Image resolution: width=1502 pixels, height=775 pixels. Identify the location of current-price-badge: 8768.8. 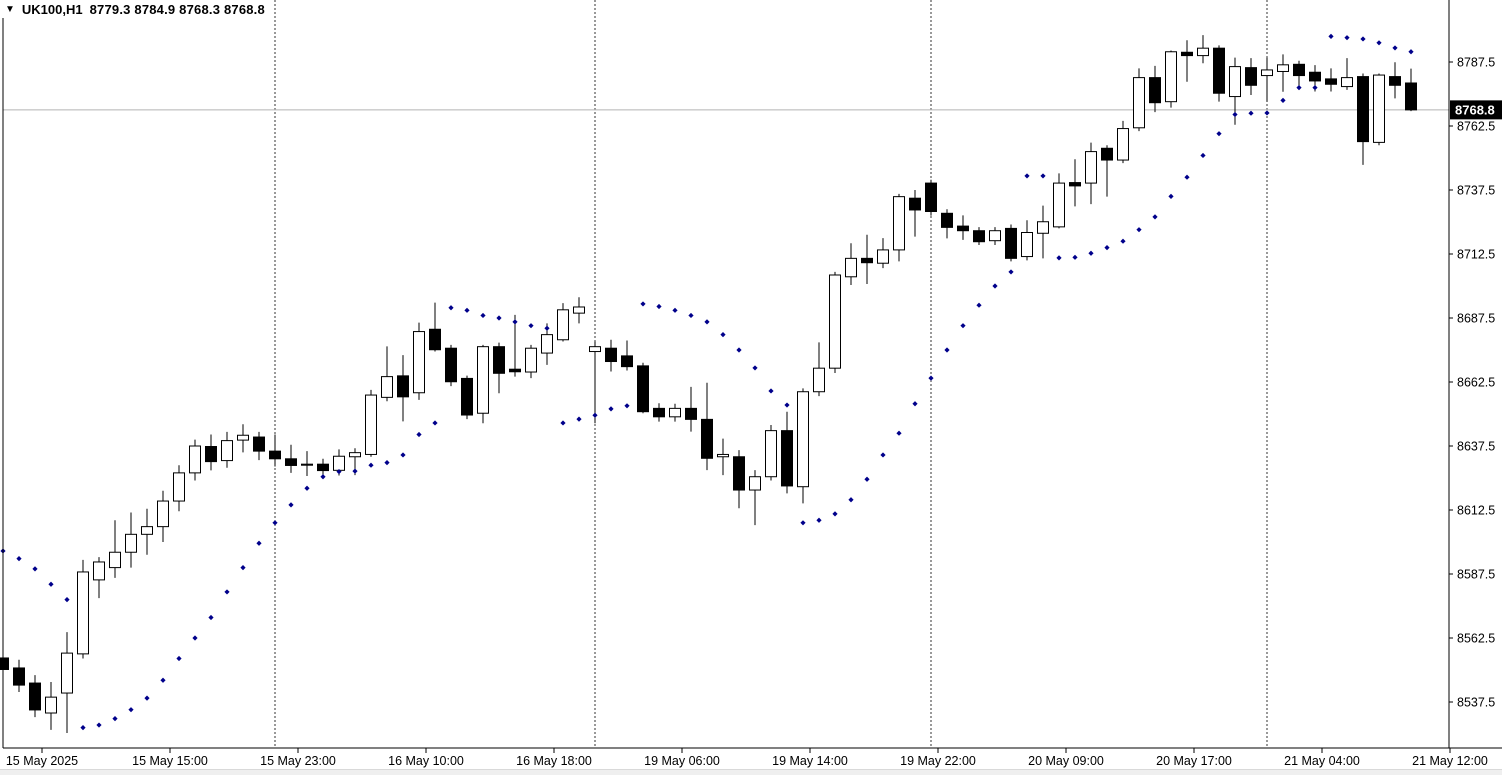
(1476, 110).